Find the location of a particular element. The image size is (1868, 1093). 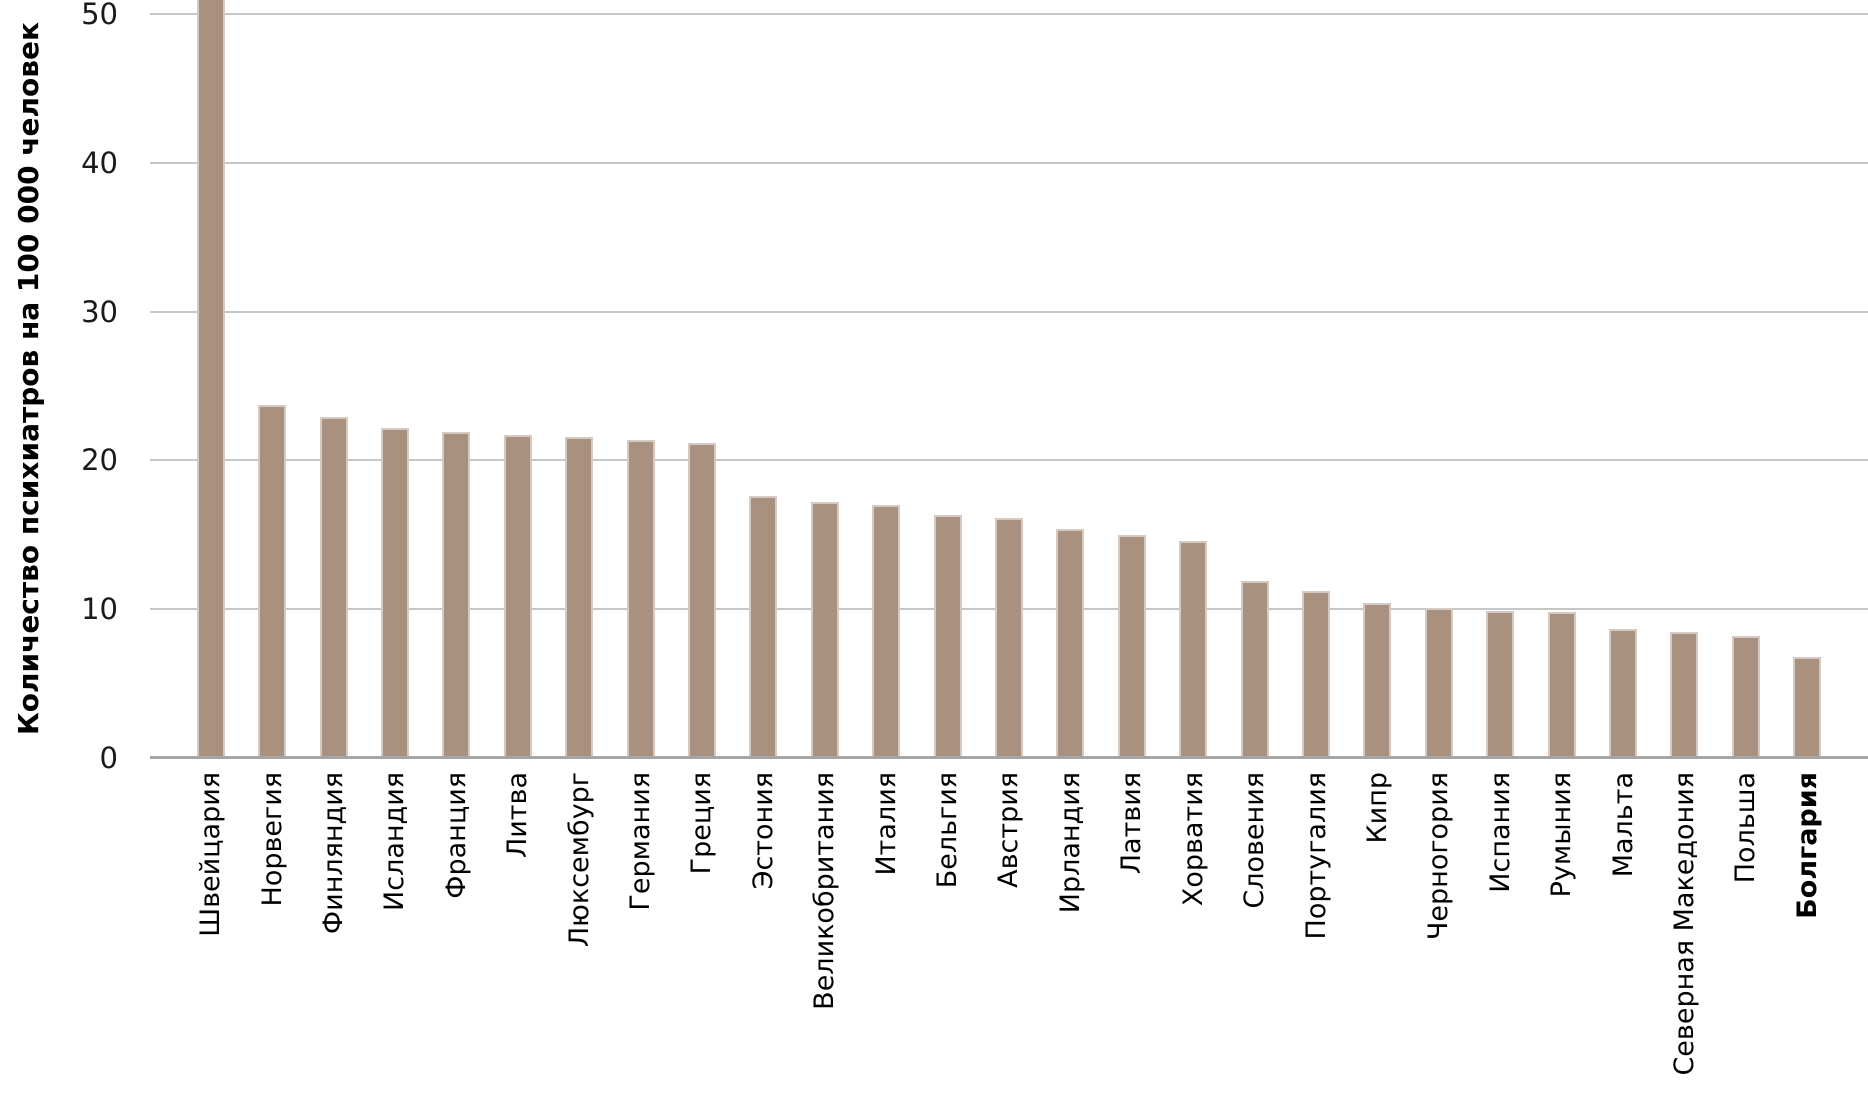

x-label-slot: Северная Македония is located at coordinates (1684, 924).